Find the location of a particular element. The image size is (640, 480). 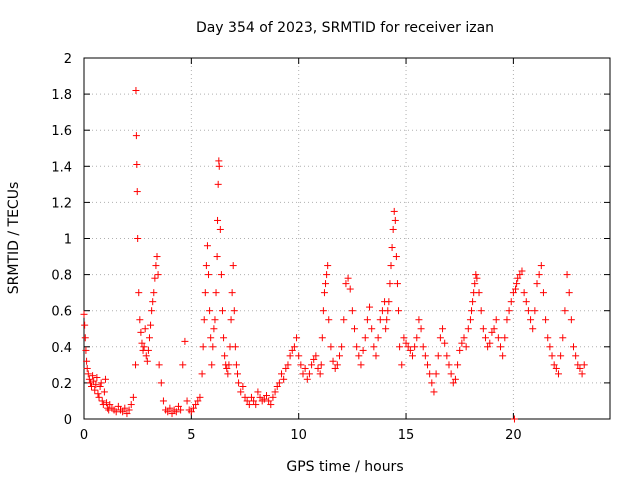

y-tick-label: 0.4 is located at coordinates (61, 348).